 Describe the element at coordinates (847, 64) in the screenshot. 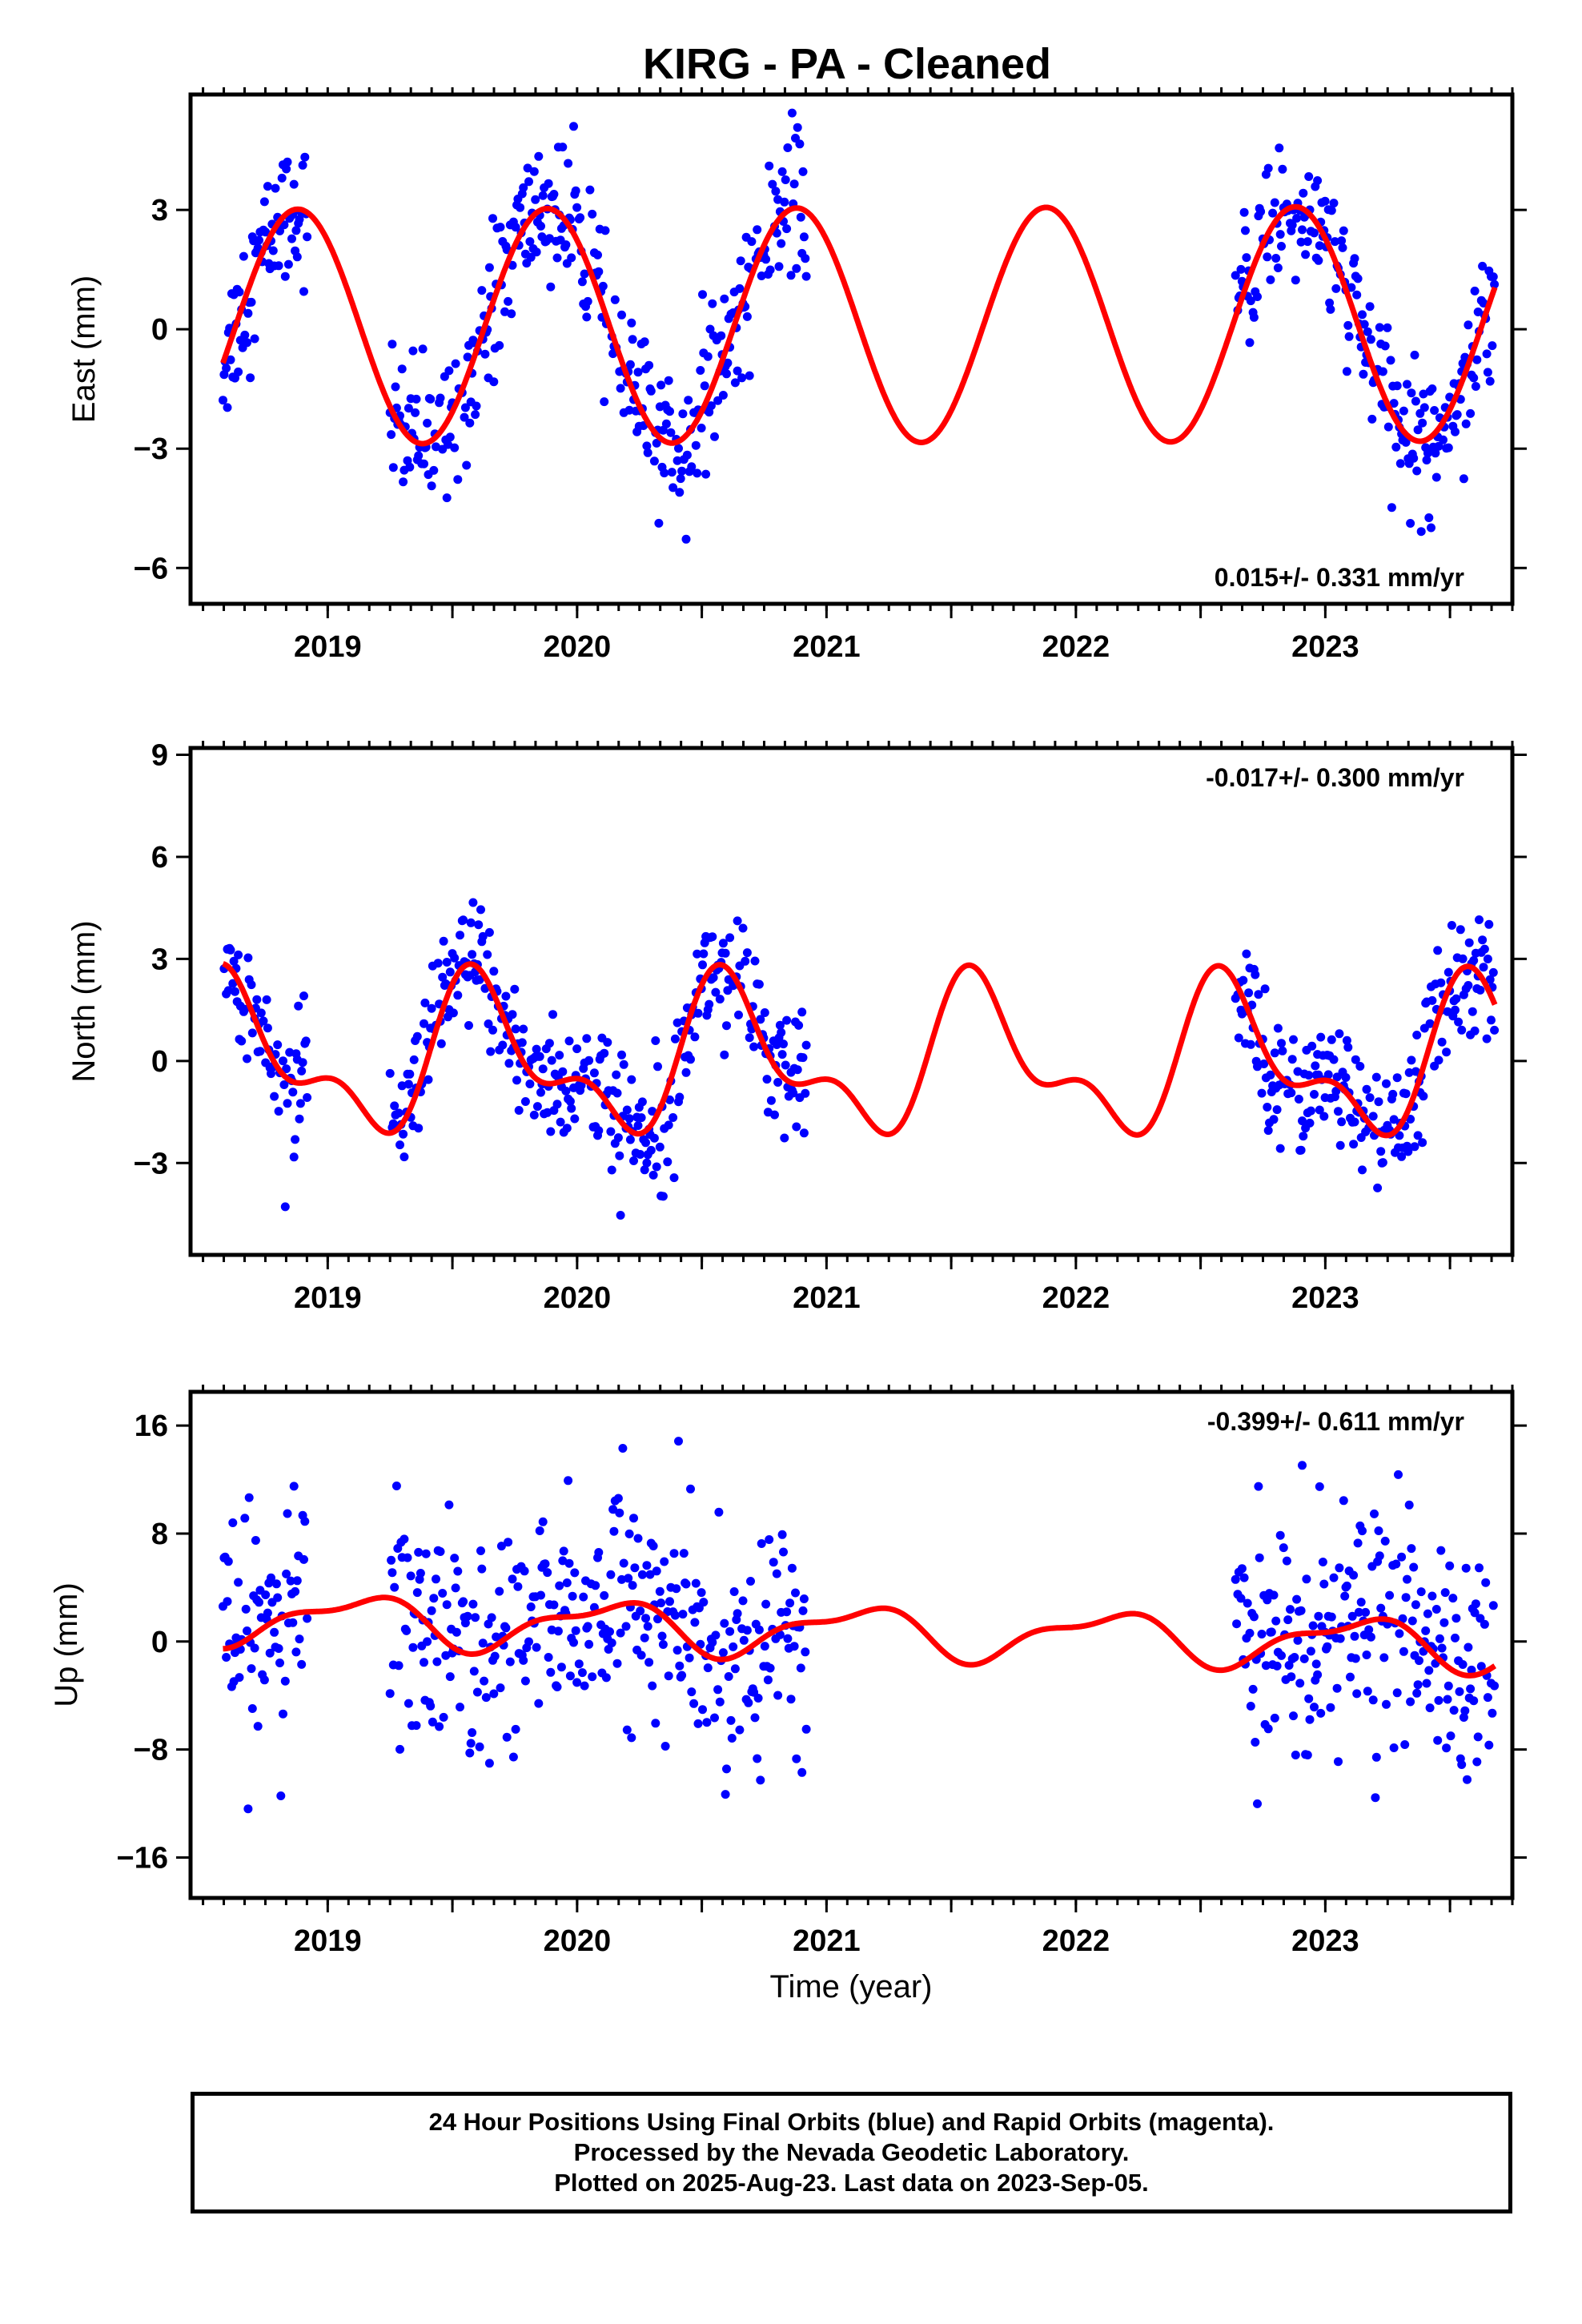

I see `chart-title: KIRG - PA - Cleaned` at that location.